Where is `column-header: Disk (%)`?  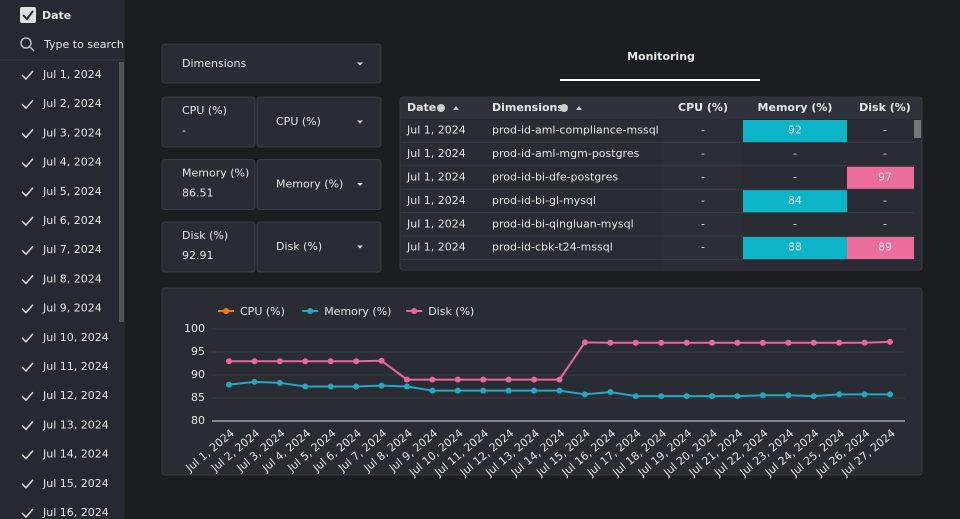 column-header: Disk (%) is located at coordinates (885, 107).